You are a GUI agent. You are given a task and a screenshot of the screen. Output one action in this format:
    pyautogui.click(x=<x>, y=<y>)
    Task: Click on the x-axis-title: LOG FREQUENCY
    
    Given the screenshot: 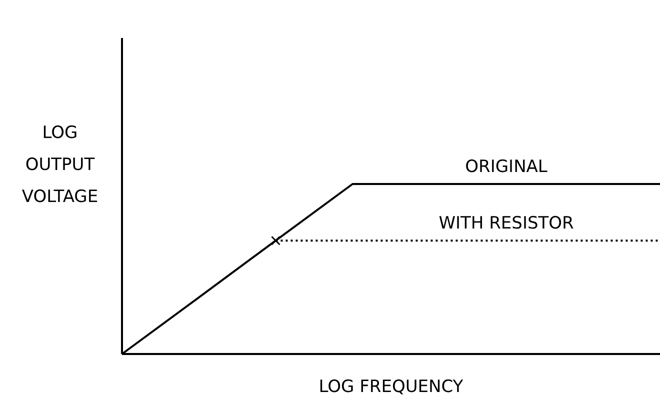 What is the action you would take?
    pyautogui.click(x=391, y=387)
    